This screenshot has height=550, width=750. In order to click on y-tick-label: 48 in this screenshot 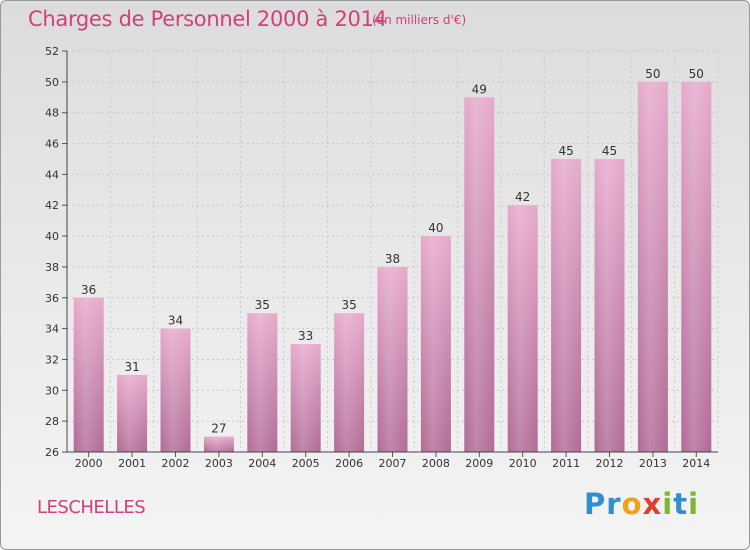, I will do `click(52, 113)`.